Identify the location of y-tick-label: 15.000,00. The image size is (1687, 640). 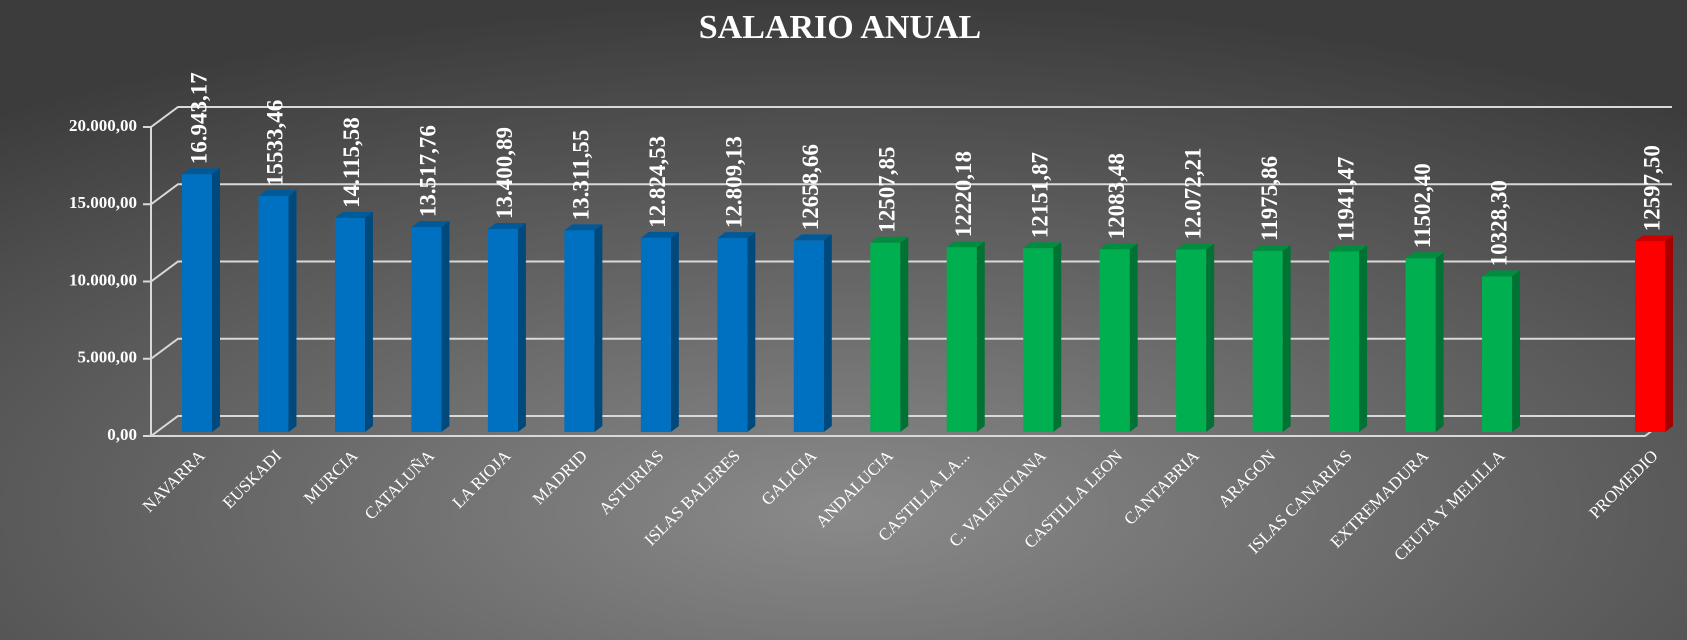
(103, 202).